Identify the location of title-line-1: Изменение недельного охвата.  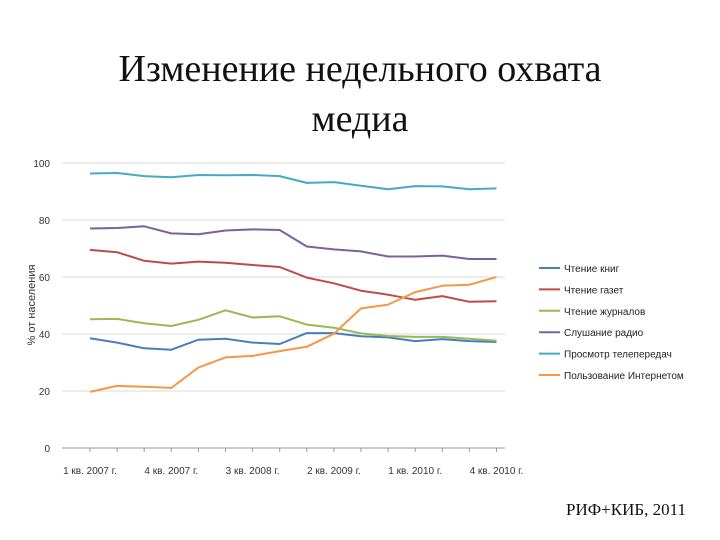
(360, 69).